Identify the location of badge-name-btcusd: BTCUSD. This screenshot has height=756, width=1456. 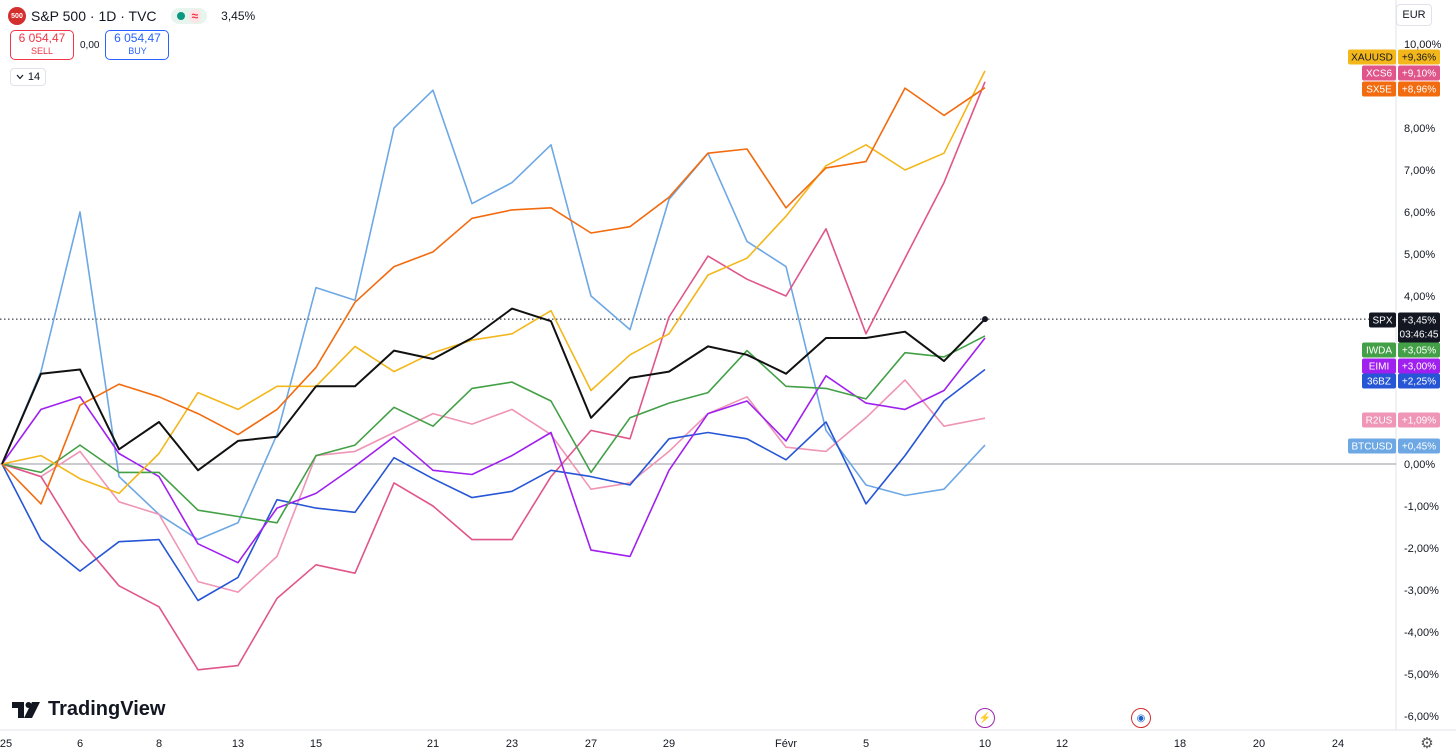
(1371, 447).